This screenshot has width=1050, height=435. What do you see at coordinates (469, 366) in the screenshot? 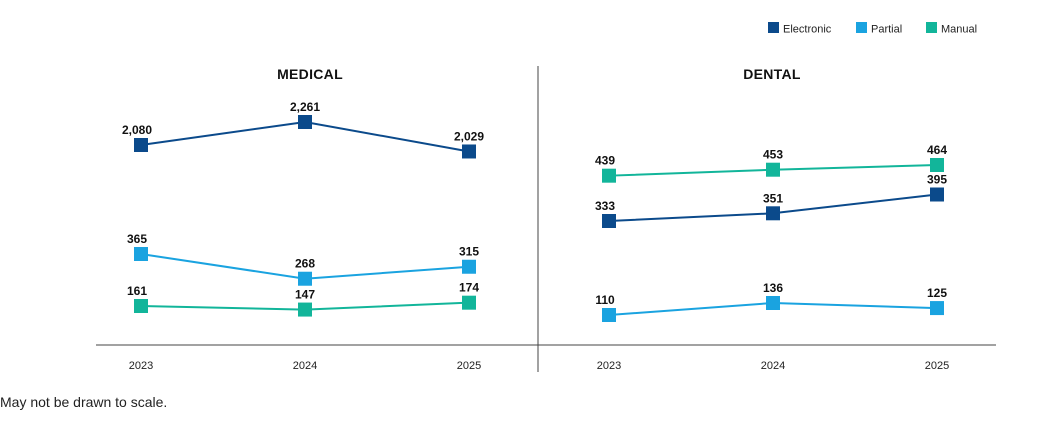
I see `x-tick-medical-2025: 2025` at bounding box center [469, 366].